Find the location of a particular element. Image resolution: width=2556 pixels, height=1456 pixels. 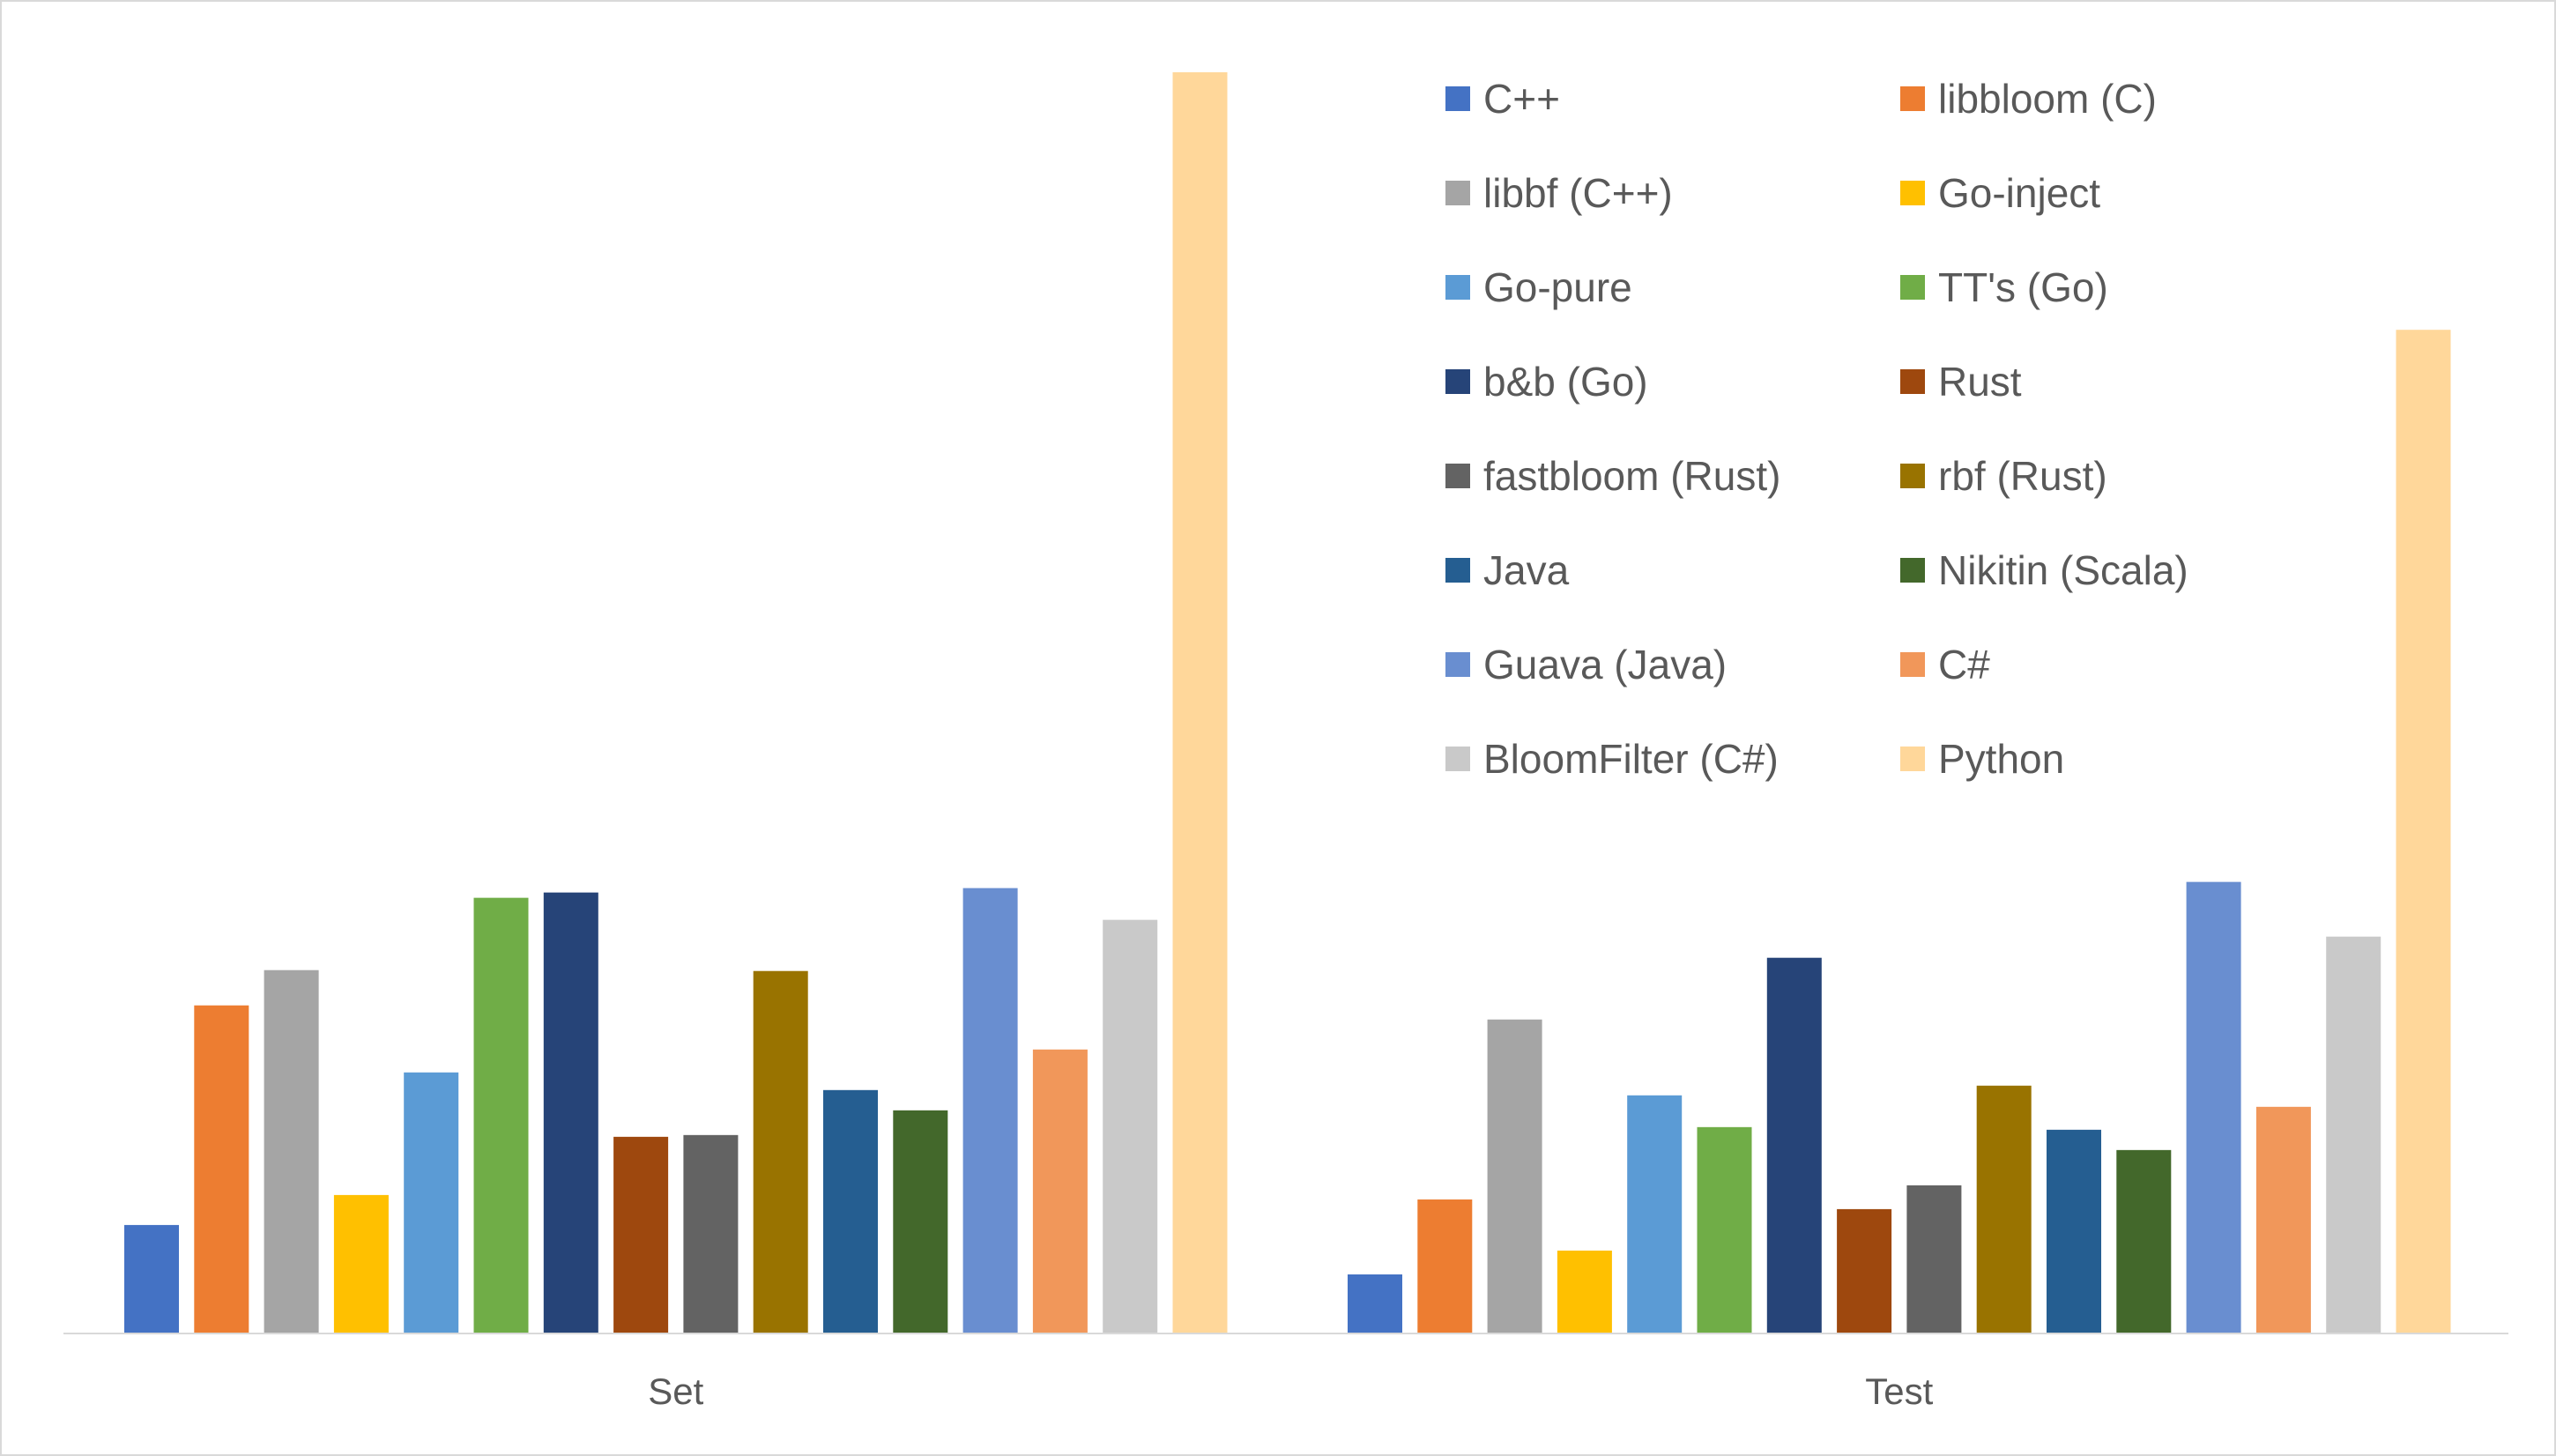

legend-label: libbf (C++) is located at coordinates (1578, 193).